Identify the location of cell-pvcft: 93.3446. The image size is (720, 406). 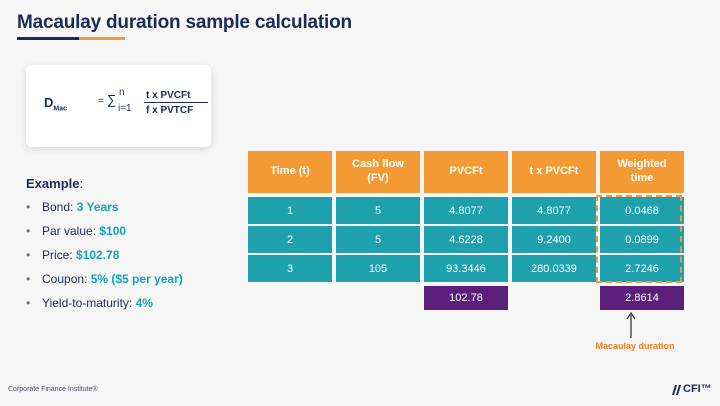
(466, 268).